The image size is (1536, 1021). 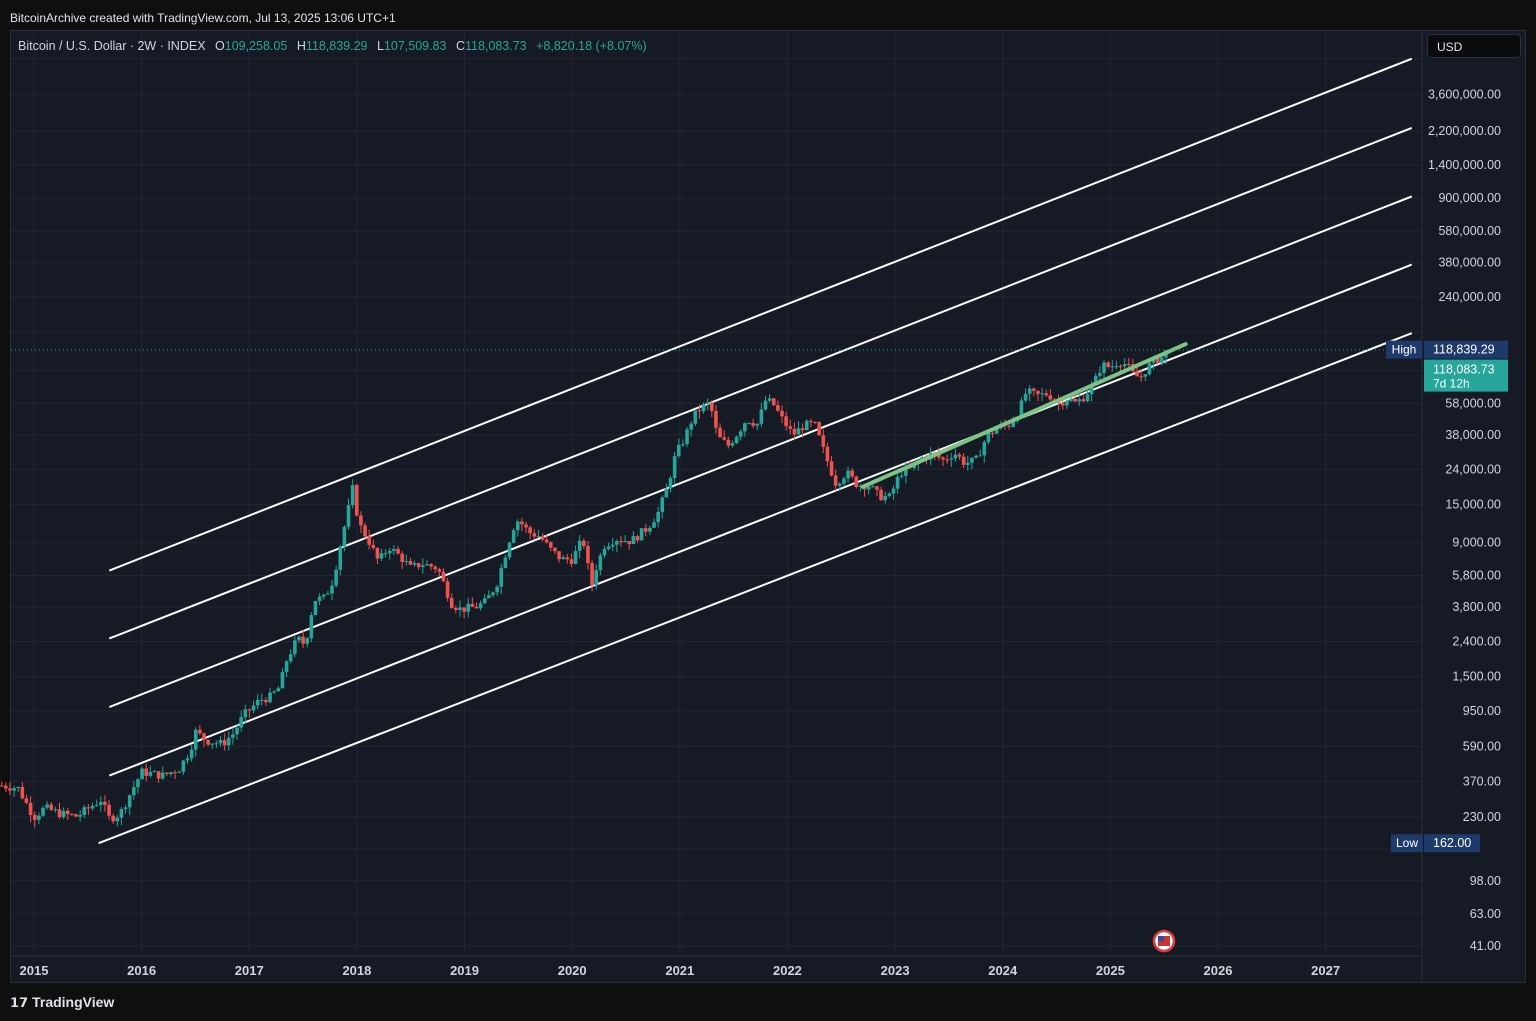 I want to click on trend-line, so click(x=1024, y=415).